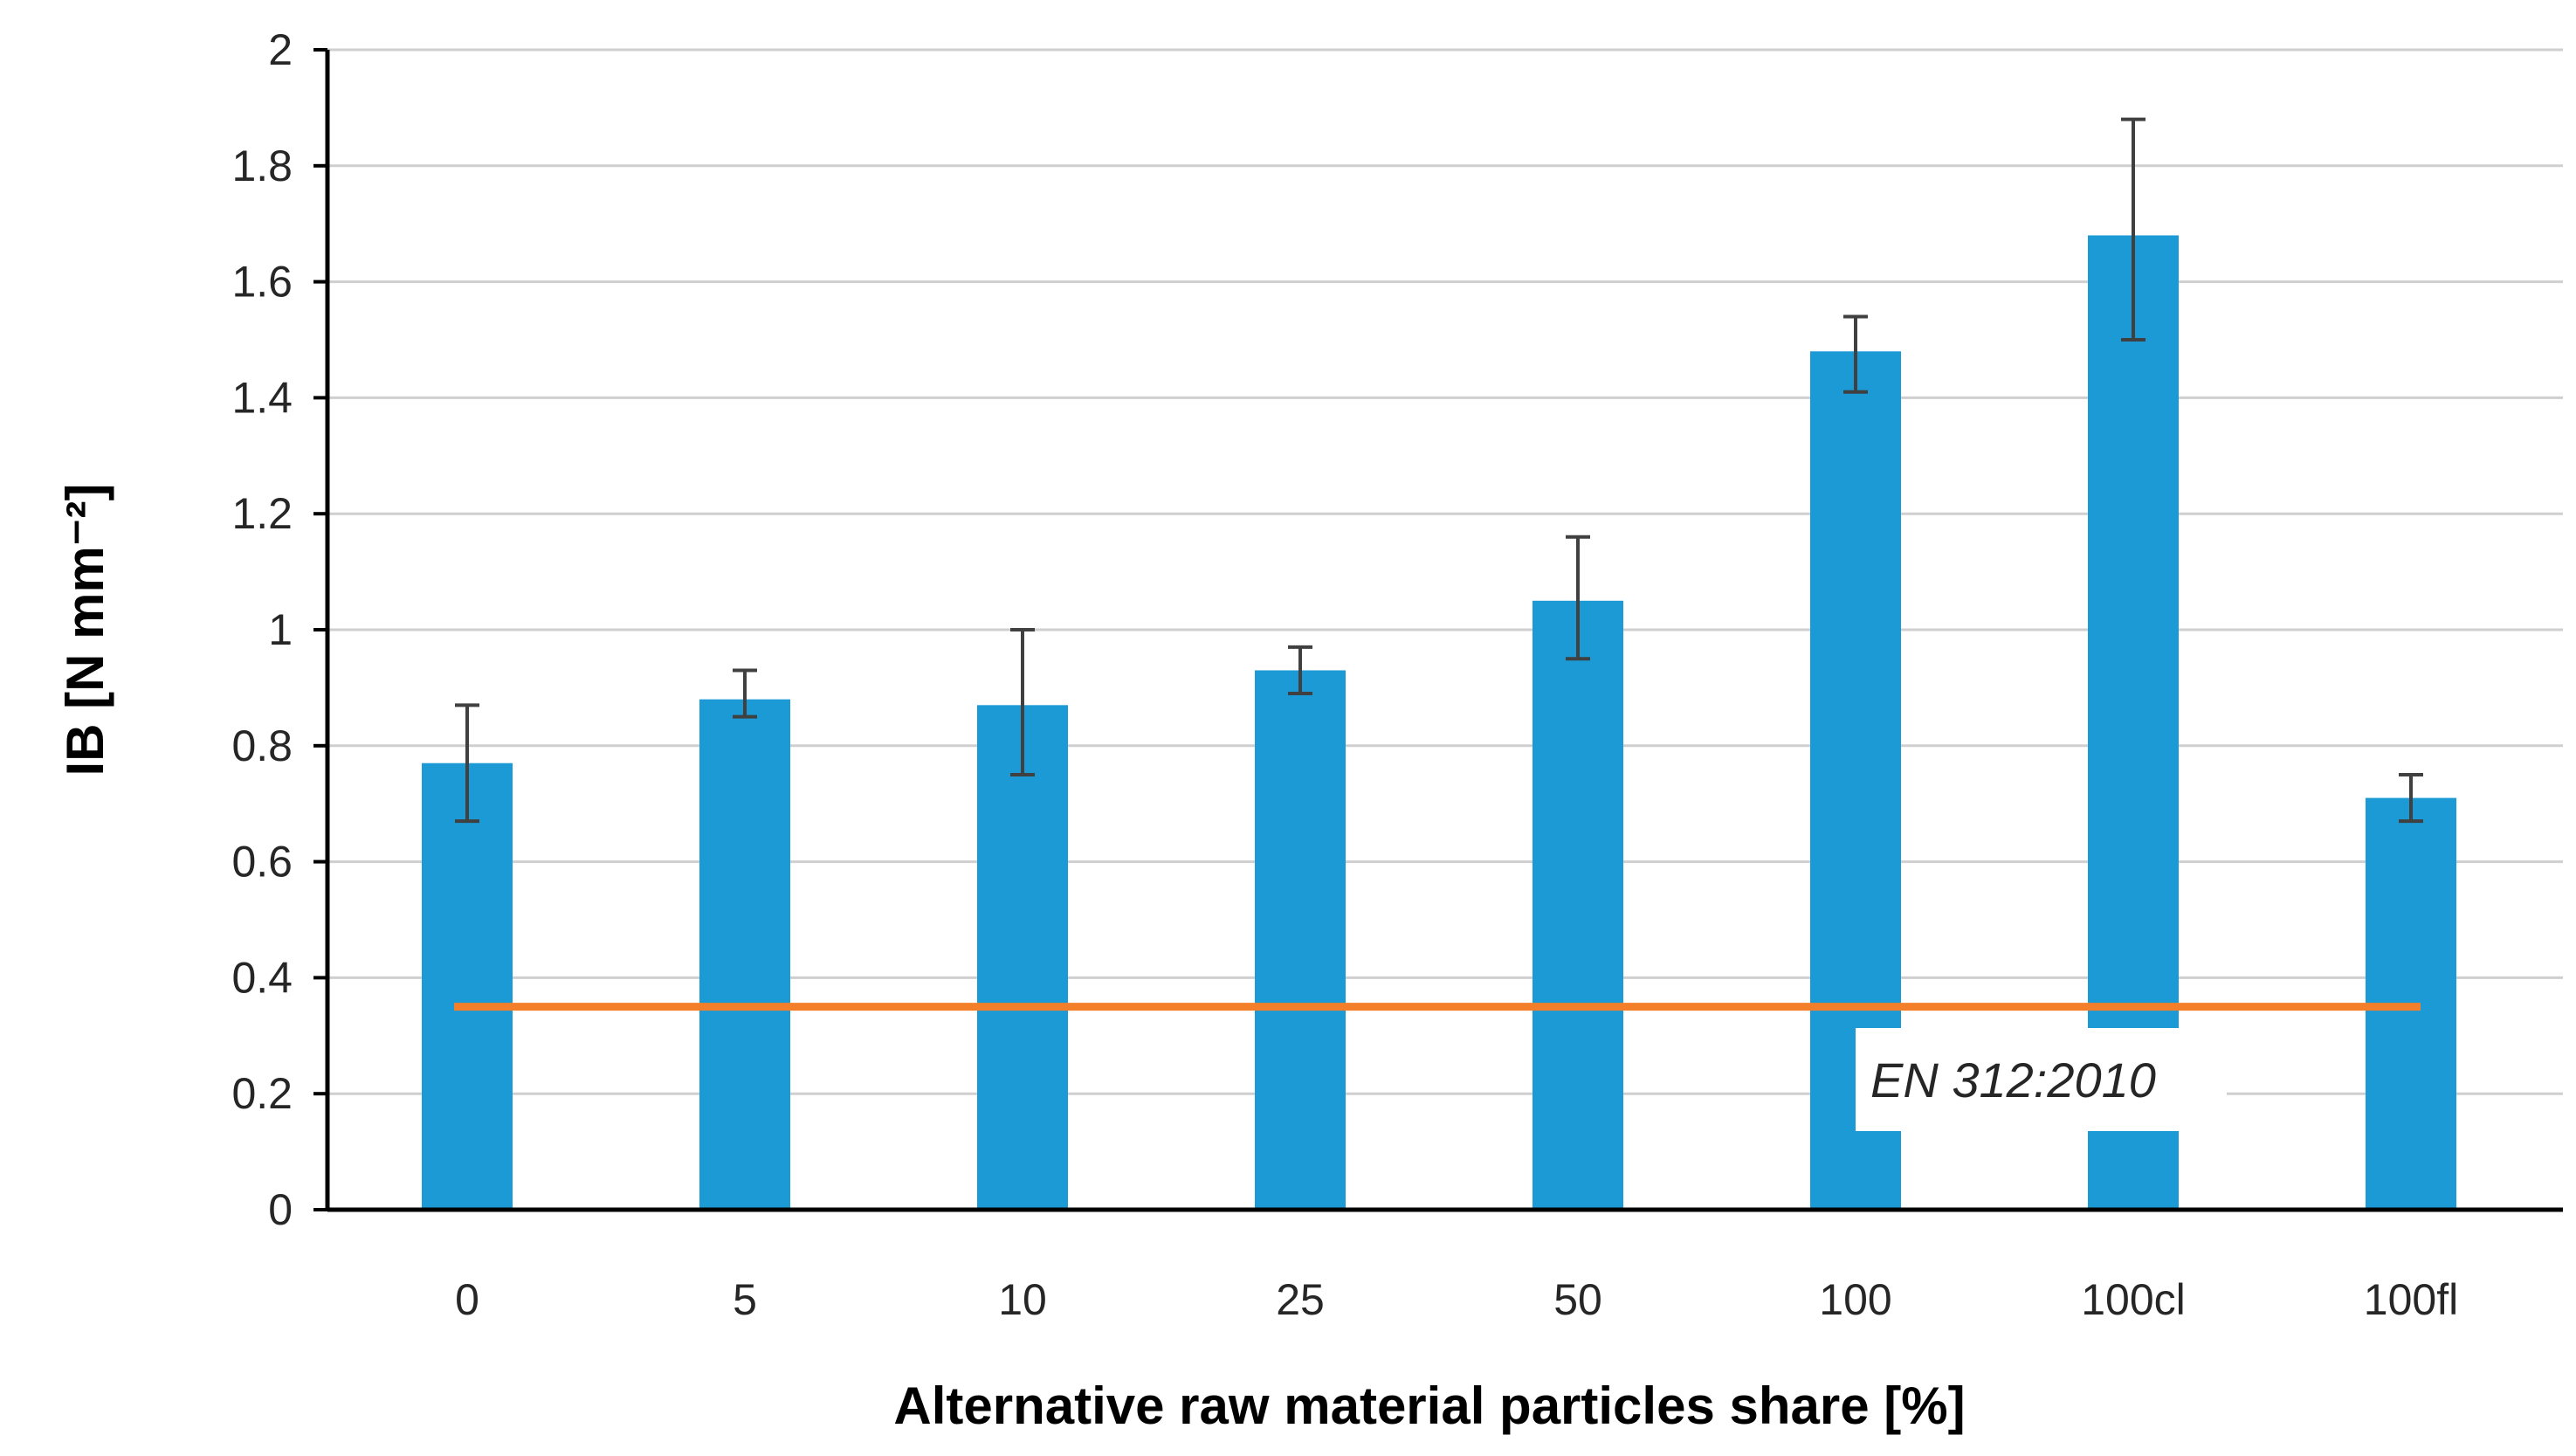 Image resolution: width=2576 pixels, height=1456 pixels. Describe the element at coordinates (2133, 1299) in the screenshot. I see `x-tick-label: 100cl` at that location.